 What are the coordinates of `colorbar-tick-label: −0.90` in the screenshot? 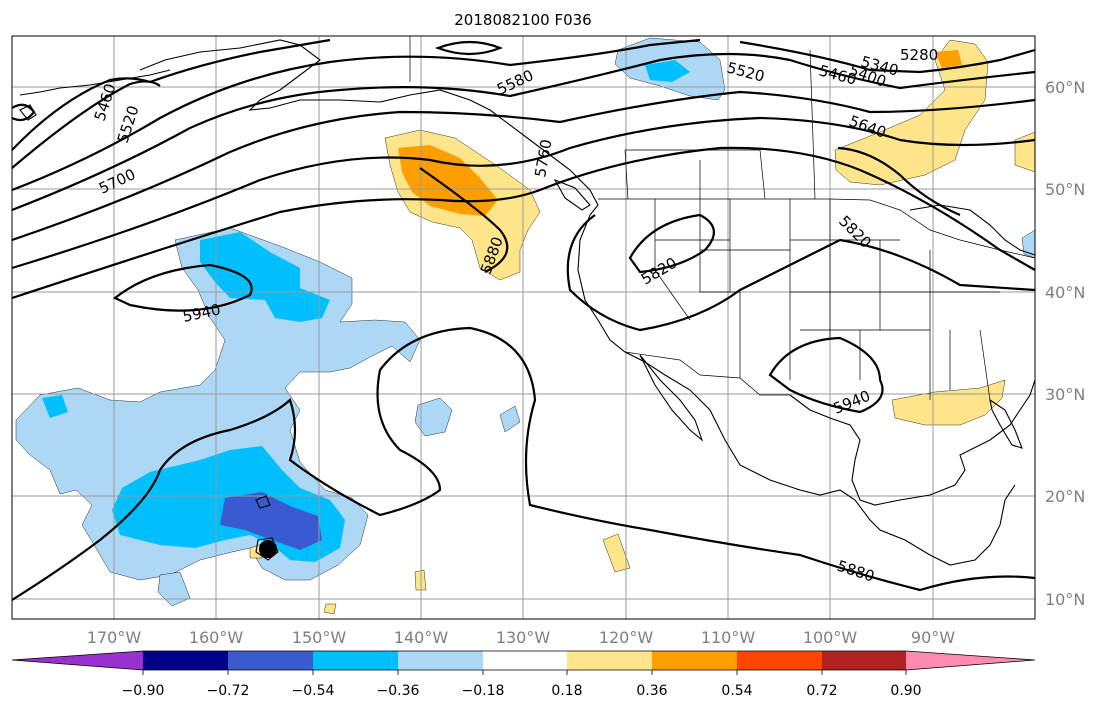 It's located at (143, 691).